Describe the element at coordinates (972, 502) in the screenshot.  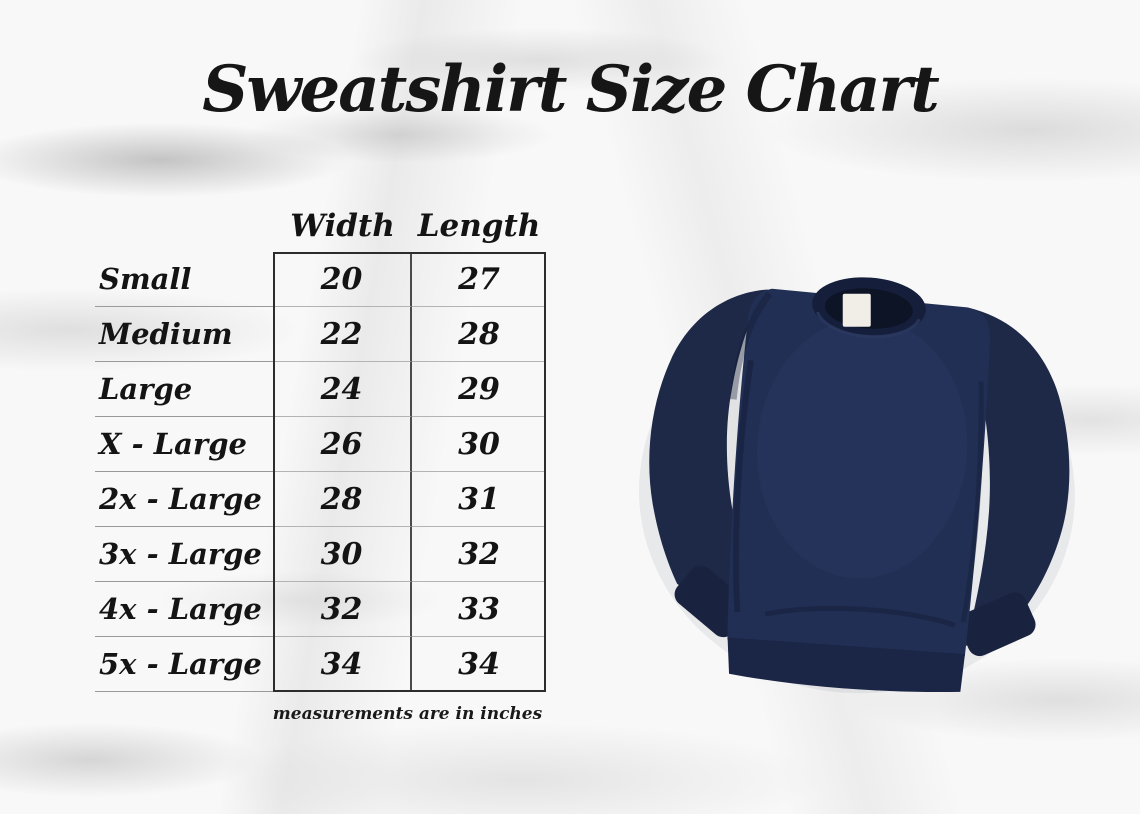
I see `seam-right` at that location.